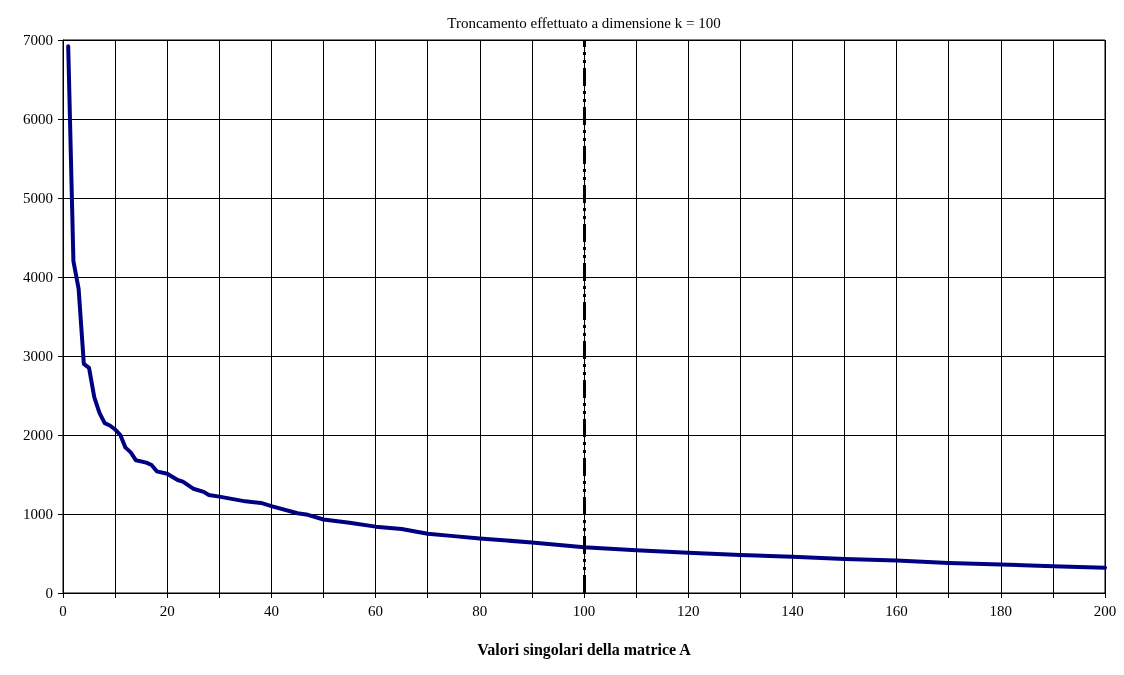  I want to click on x-tick-label: 0, so click(63, 610).